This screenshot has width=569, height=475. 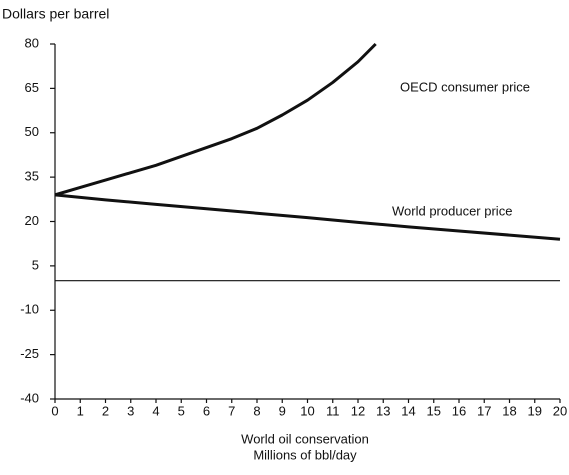 I want to click on y-tick-label: 20, so click(x=32, y=220).